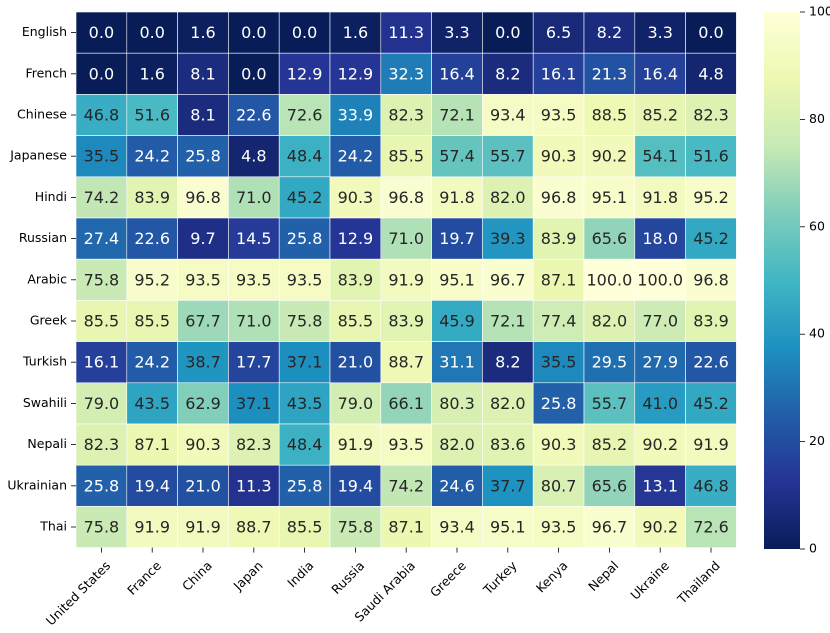  I want to click on cell-value-label: 16.1, so click(102, 362).